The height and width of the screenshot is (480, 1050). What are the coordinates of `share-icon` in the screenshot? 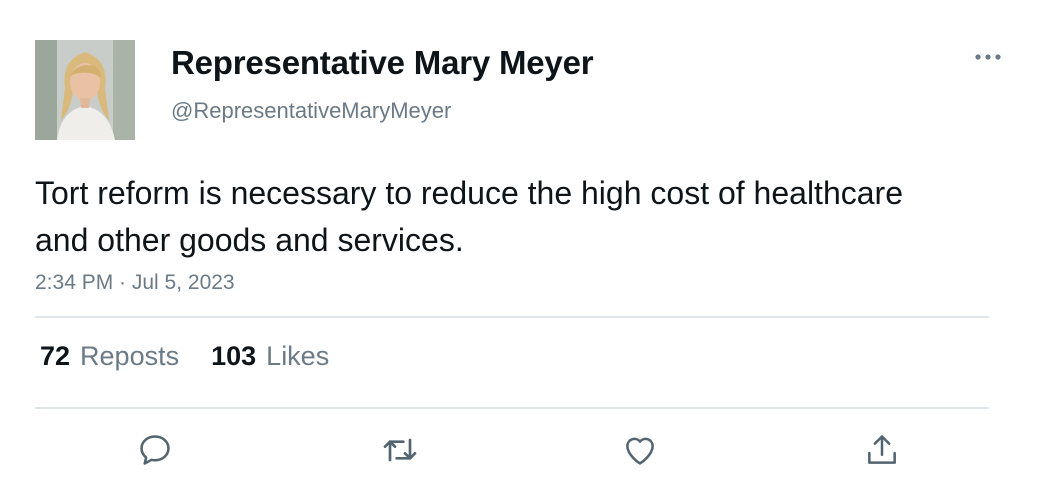 It's located at (882, 449).